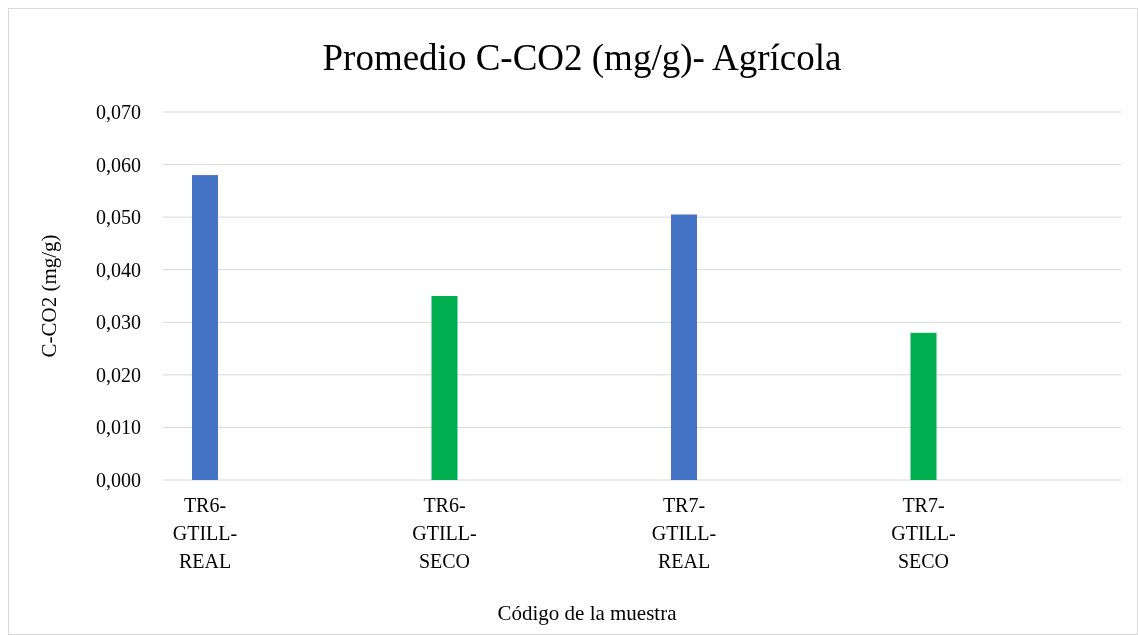 This screenshot has width=1138, height=635. Describe the element at coordinates (118, 427) in the screenshot. I see `y-tick-label: 0,010` at that location.